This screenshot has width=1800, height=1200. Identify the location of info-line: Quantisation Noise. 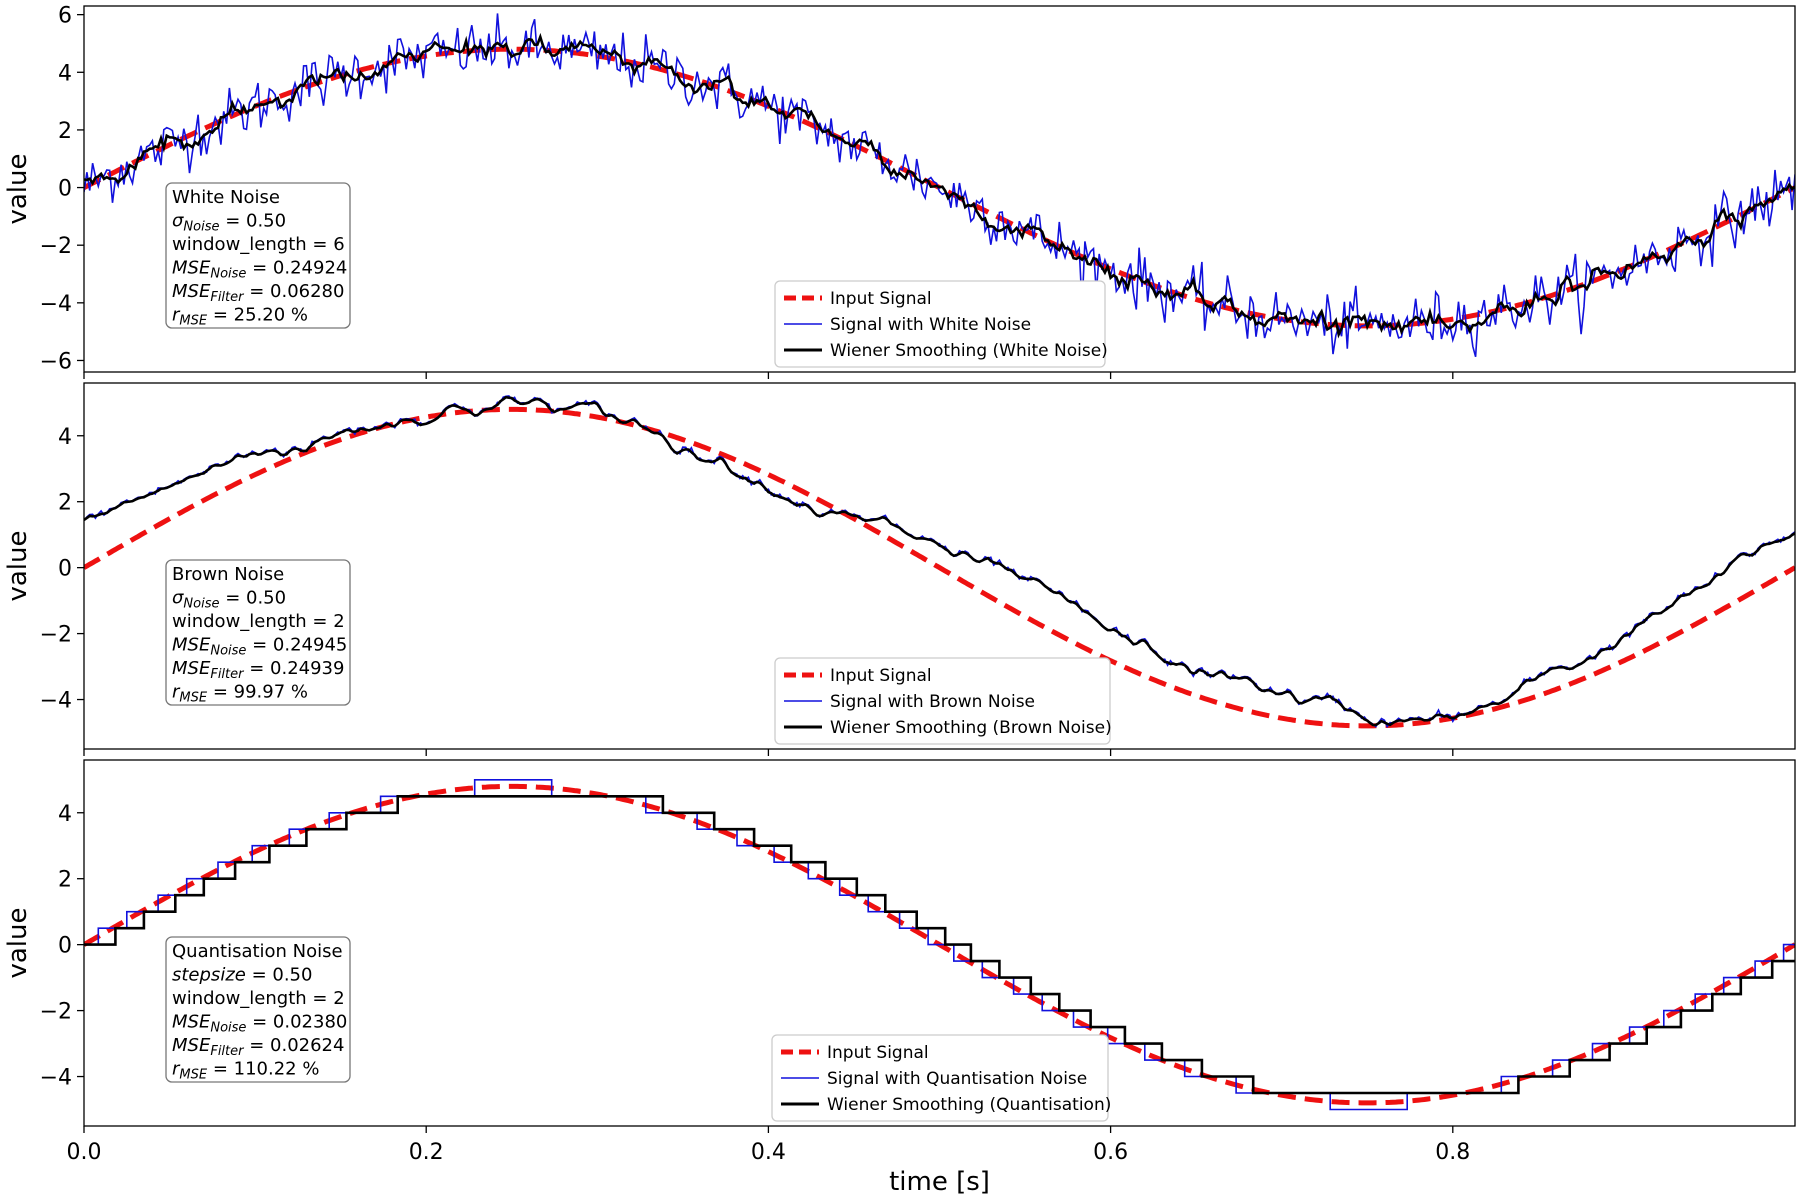
(257, 951).